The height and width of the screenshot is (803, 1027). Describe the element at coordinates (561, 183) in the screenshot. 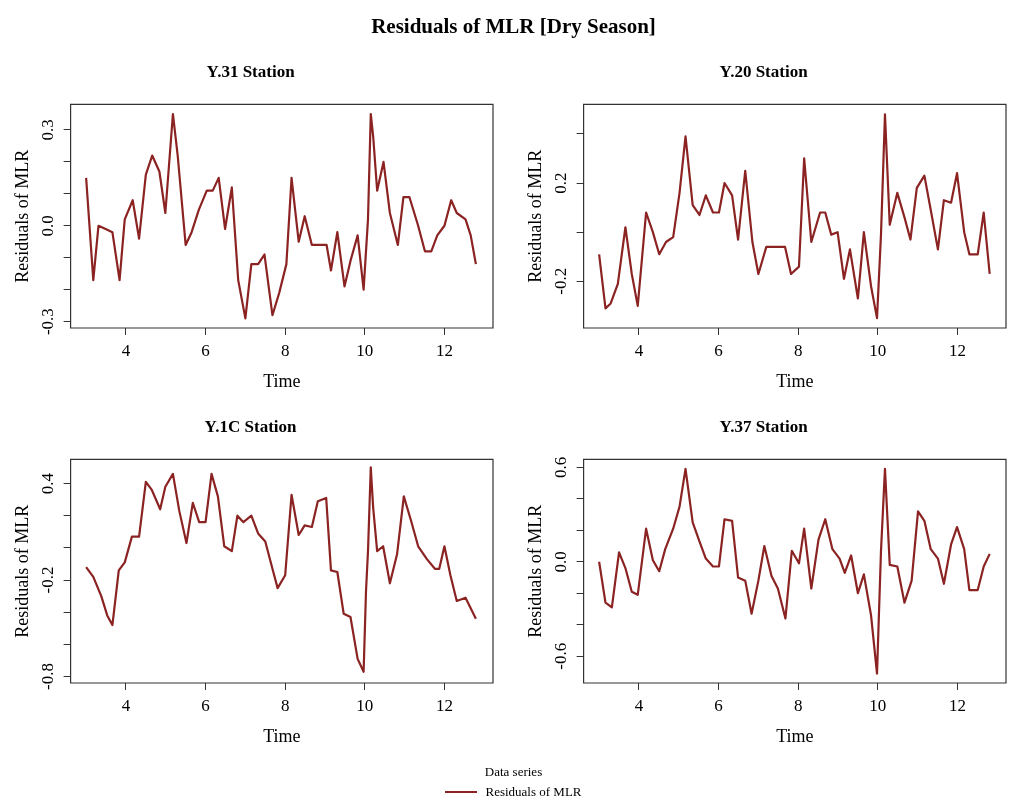

I see `y-tick-label: 0.2` at that location.